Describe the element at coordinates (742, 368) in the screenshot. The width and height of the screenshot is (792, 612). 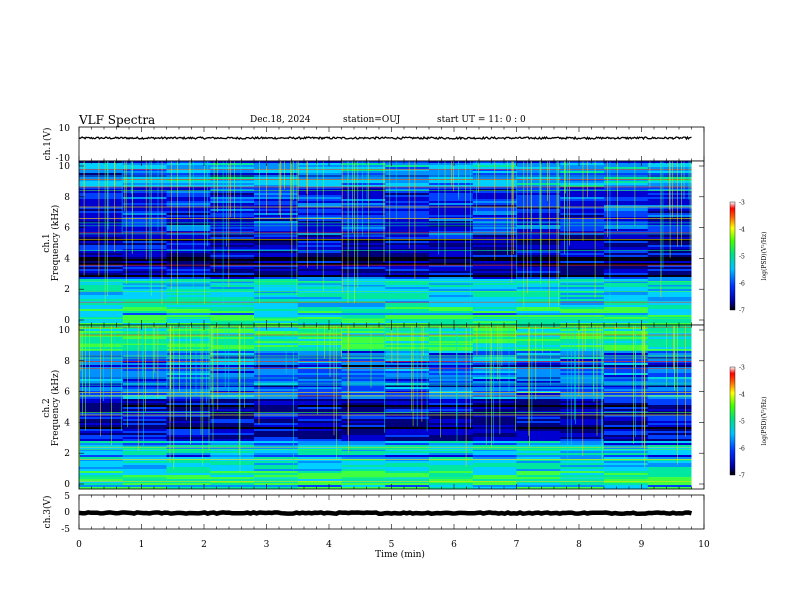
I see `colorbar-tick-label: -3` at that location.